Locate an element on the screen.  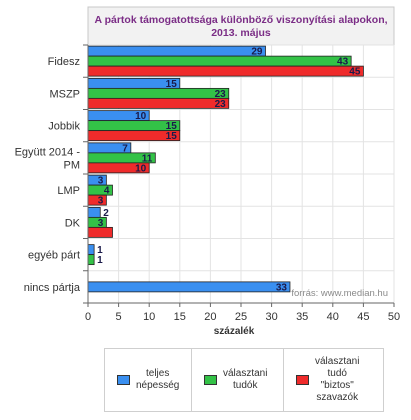
category-label: MSZP is located at coordinates (64, 94).